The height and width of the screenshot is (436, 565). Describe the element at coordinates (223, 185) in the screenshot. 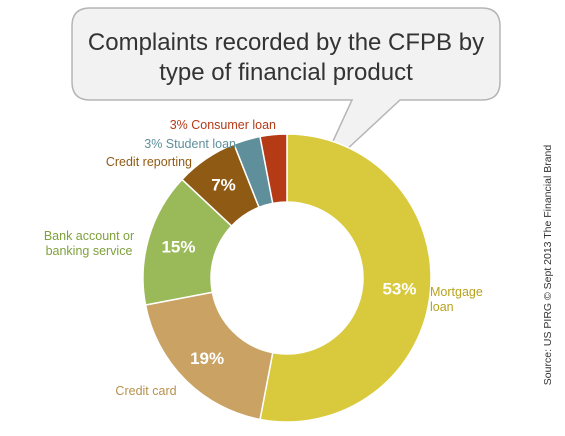

I see `value-label-credit-reporting: 7%` at that location.